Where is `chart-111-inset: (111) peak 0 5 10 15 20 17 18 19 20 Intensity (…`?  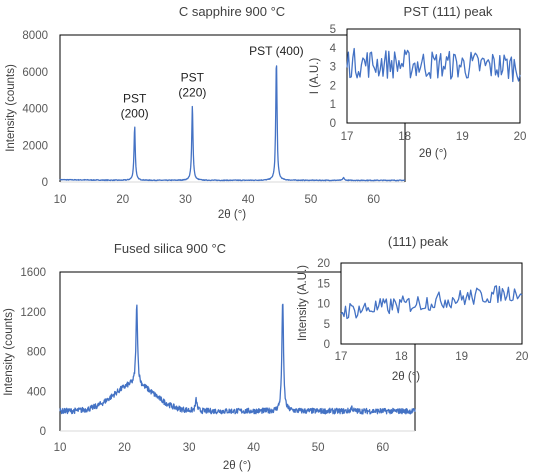
chart-111-inset: (111) peak 0 5 10 15 20 17 18 19 20 Intensity (… is located at coordinates (412, 308).